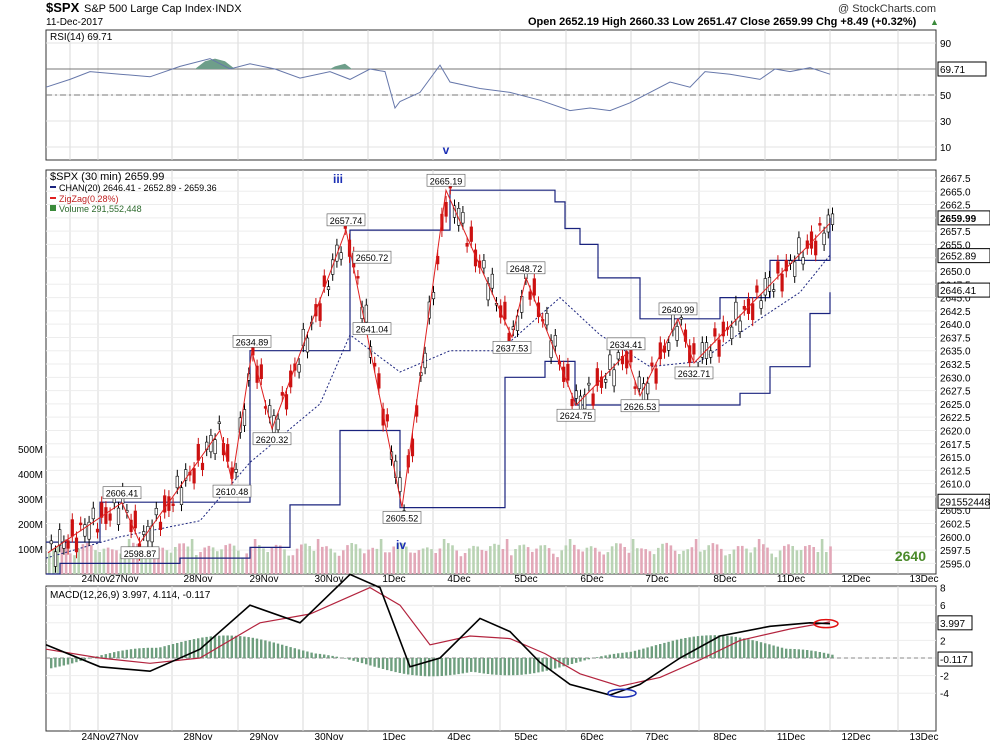 The height and width of the screenshot is (744, 990). What do you see at coordinates (622, 693) in the screenshot?
I see `macd-low-marker` at bounding box center [622, 693].